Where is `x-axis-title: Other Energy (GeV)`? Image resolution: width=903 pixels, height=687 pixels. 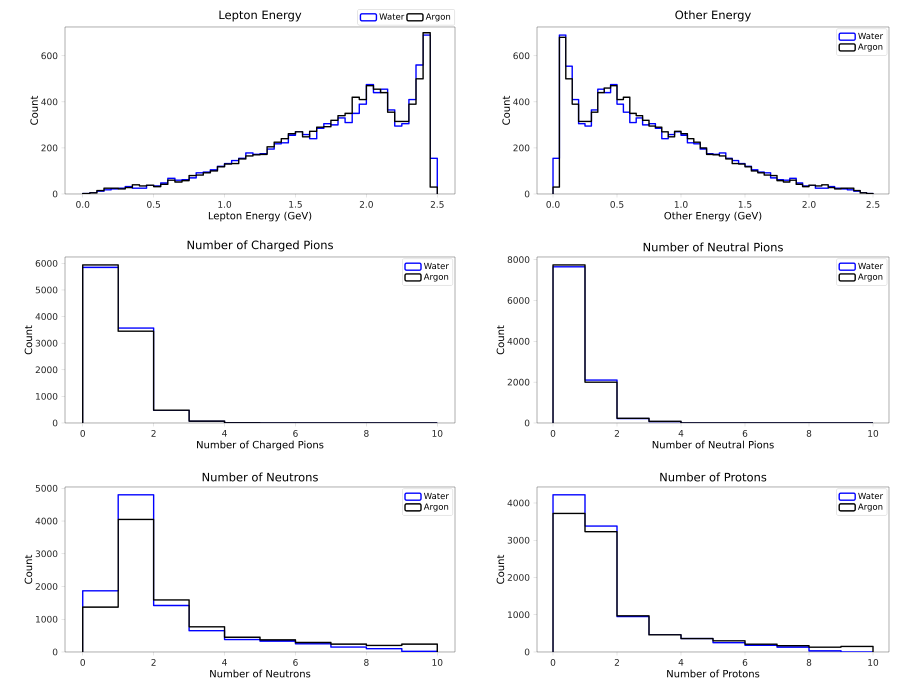 x-axis-title: Other Energy (GeV) is located at coordinates (713, 217).